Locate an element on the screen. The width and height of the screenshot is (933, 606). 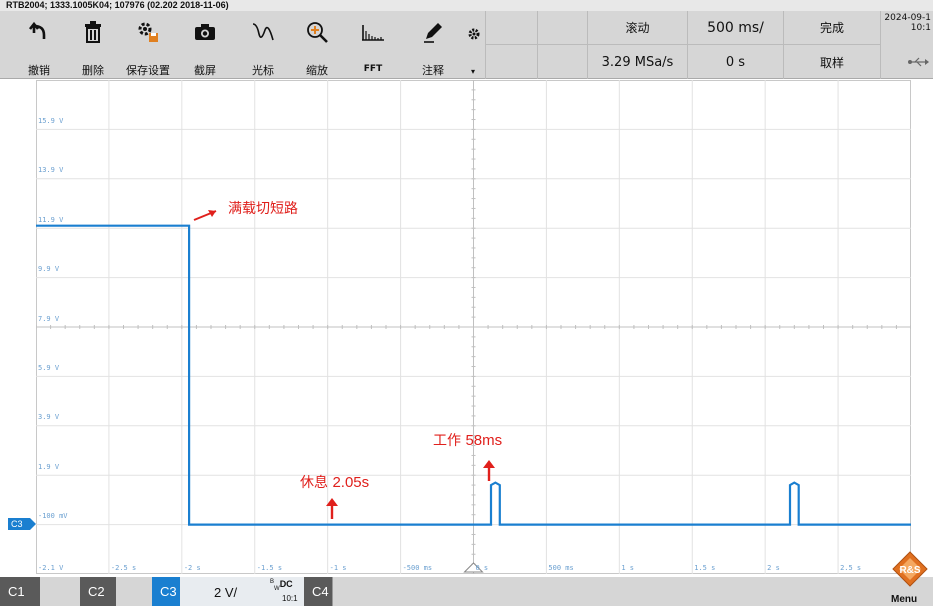
time-label: 2.5 s is located at coordinates (851, 568).